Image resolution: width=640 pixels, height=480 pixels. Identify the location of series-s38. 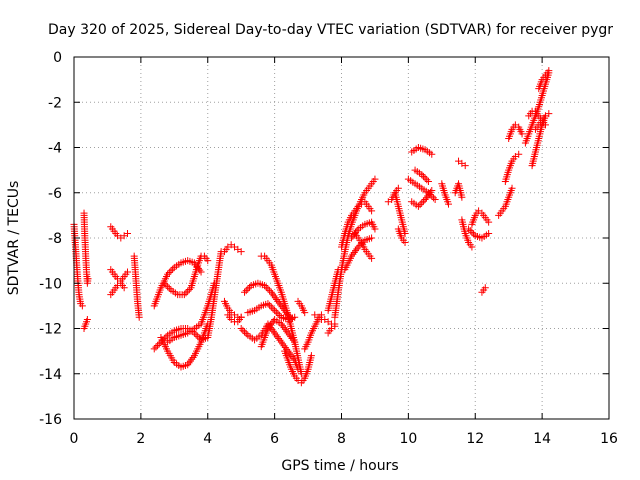
(421, 175).